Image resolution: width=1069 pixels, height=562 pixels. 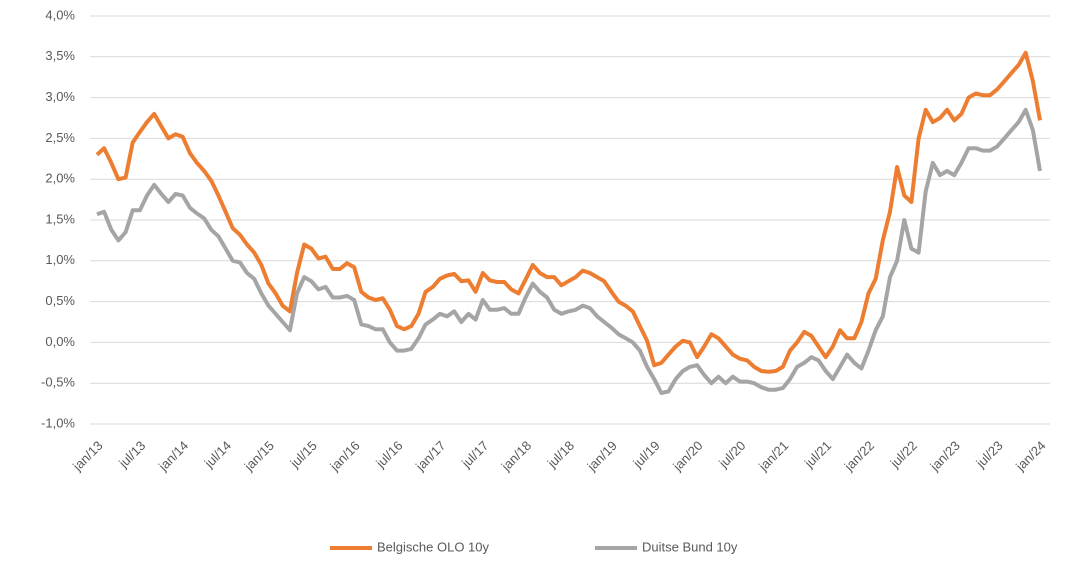 I want to click on y-tick-label: 2,5%, so click(x=60, y=137).